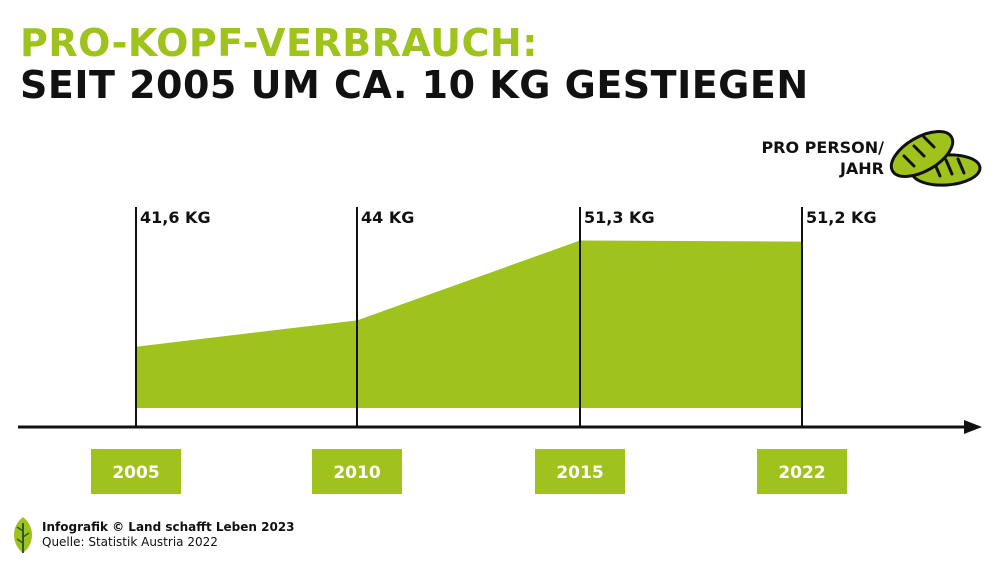 This screenshot has width=1000, height=571. What do you see at coordinates (23, 535) in the screenshot?
I see `leaf-logo-icon` at bounding box center [23, 535].